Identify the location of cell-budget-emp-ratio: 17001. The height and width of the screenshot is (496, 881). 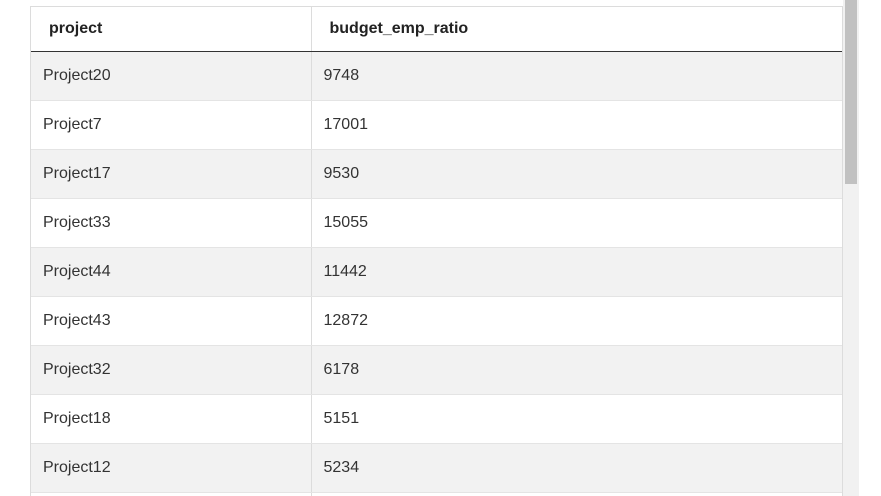
(576, 125).